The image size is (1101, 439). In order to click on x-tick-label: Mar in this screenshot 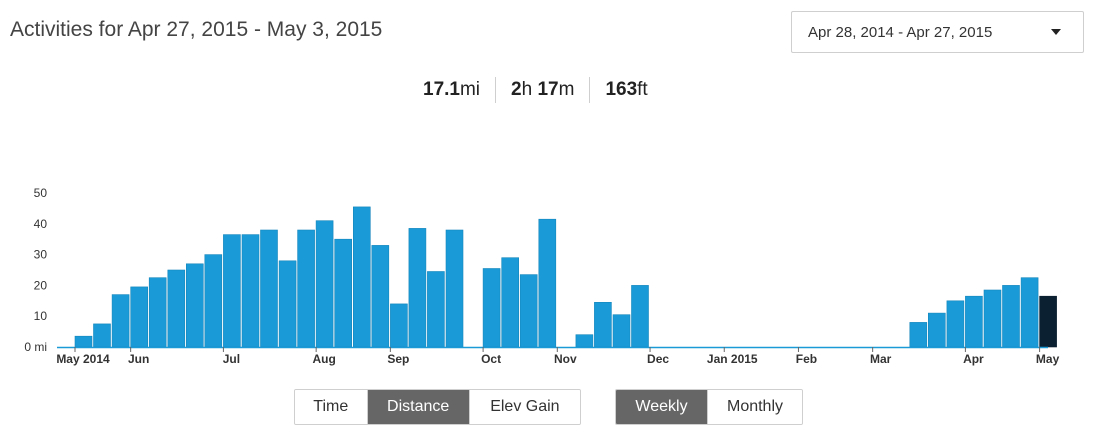, I will do `click(881, 359)`.